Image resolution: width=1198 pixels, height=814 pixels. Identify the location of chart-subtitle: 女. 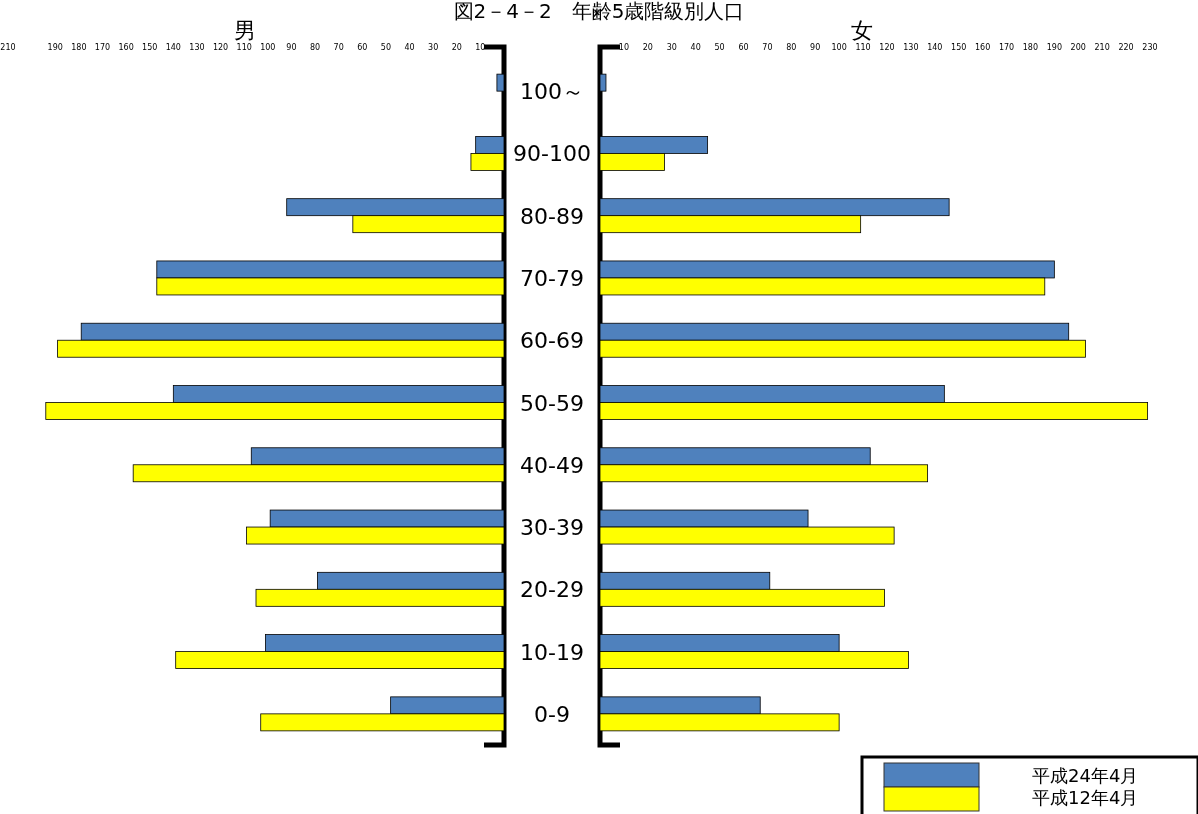
(862, 30).